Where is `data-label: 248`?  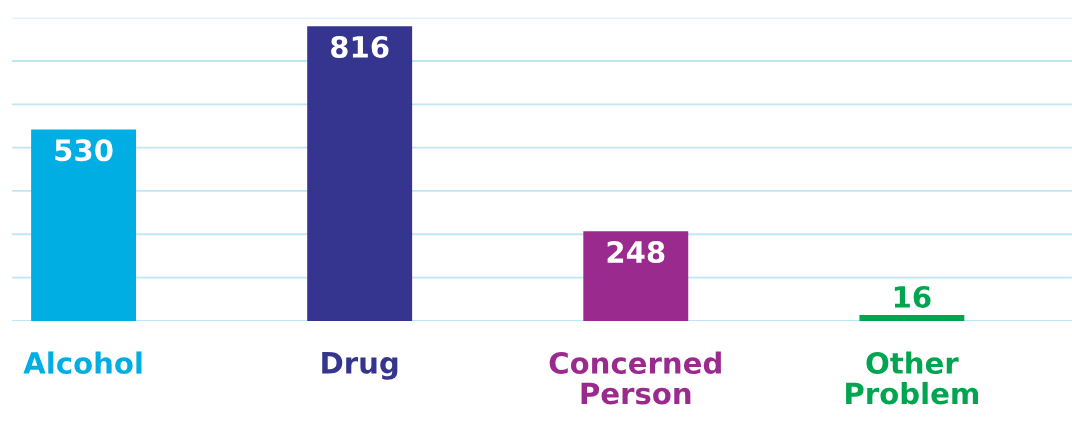 data-label: 248 is located at coordinates (636, 252).